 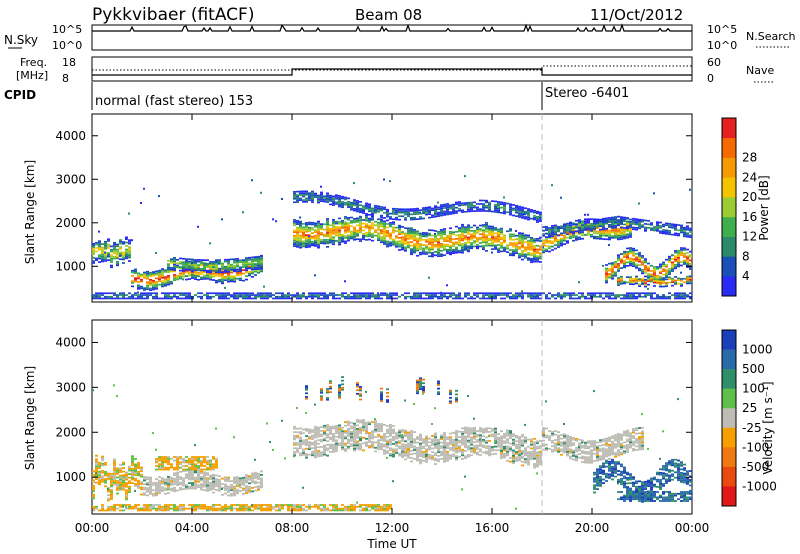 I want to click on freq-trace, so click(x=392, y=72).